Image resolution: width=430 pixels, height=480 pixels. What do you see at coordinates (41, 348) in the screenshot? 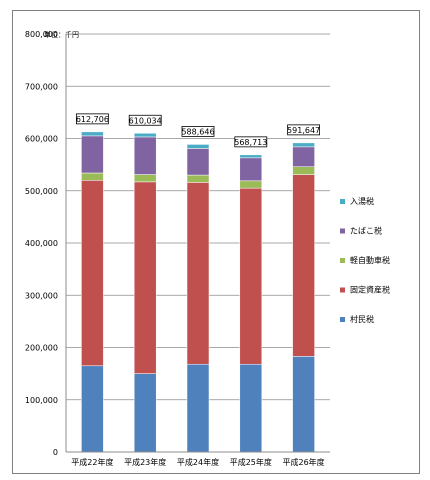
I see `y-tick-label: 200,000` at bounding box center [41, 348].